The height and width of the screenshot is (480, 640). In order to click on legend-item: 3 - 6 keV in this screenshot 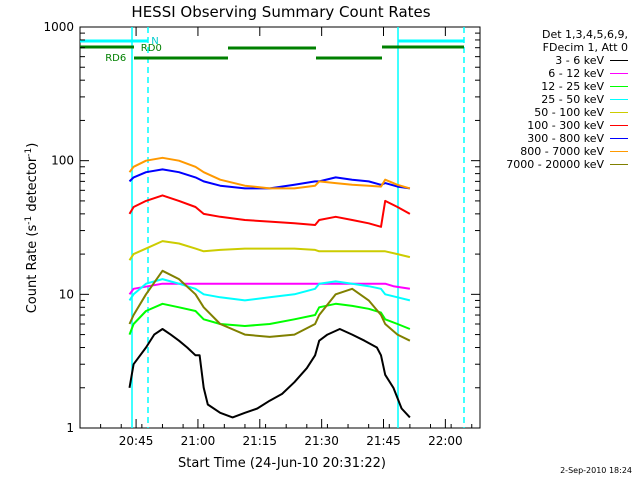, I will do `click(557, 60)`.